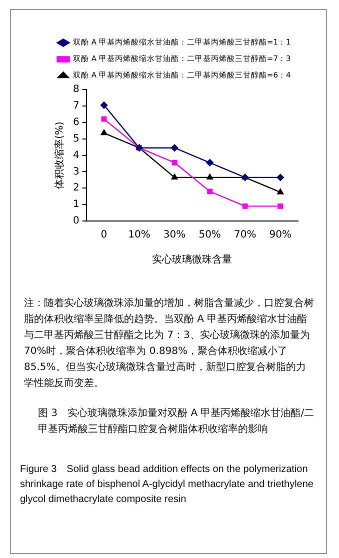  Describe the element at coordinates (76, 172) in the screenshot. I see `y-tick-label: 3` at that location.